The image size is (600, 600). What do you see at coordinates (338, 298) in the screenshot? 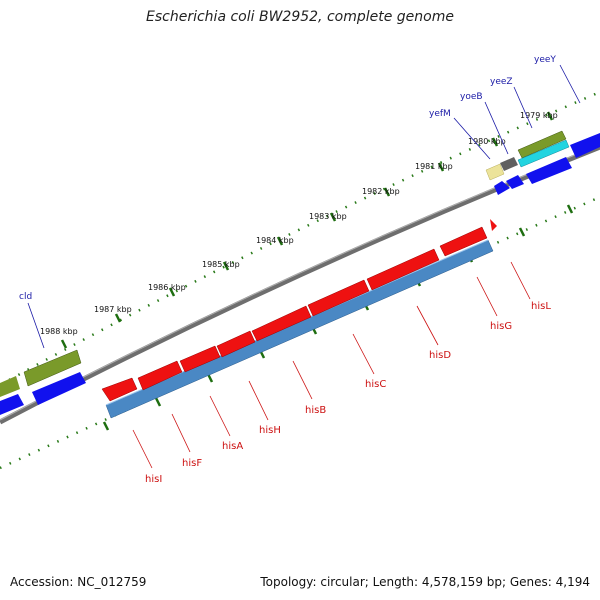
I see `gene-hisD` at bounding box center [338, 298].